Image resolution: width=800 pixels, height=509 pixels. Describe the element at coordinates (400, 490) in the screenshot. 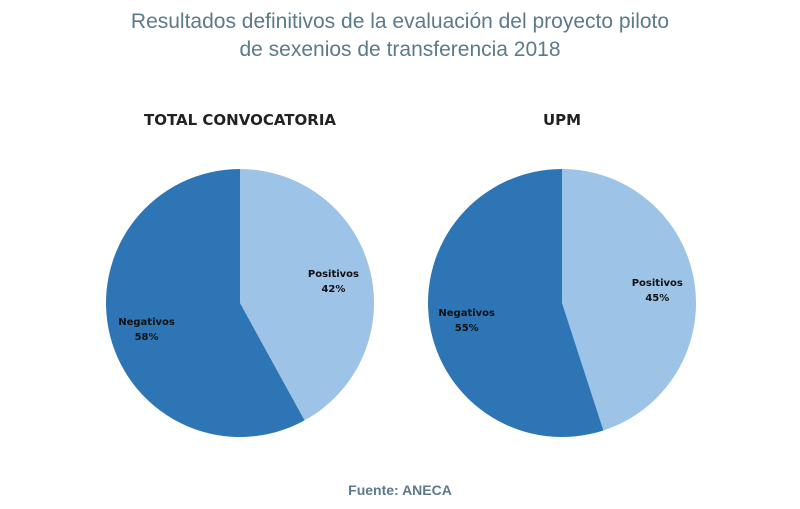

I see `source-note: Fuente: ANECA` at that location.